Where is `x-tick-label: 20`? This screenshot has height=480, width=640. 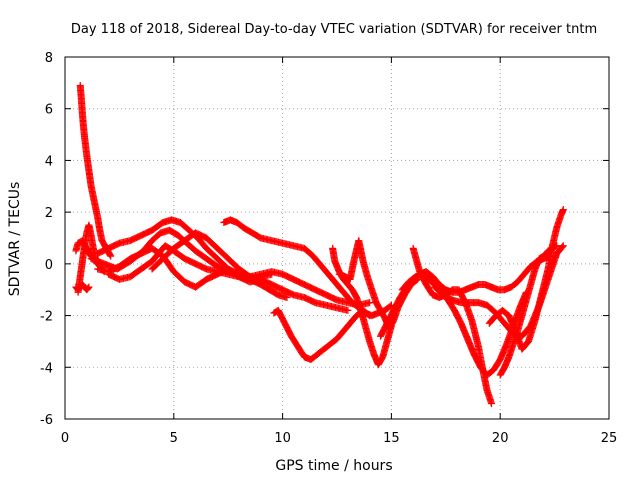
x-tick-label: 20 is located at coordinates (500, 438).